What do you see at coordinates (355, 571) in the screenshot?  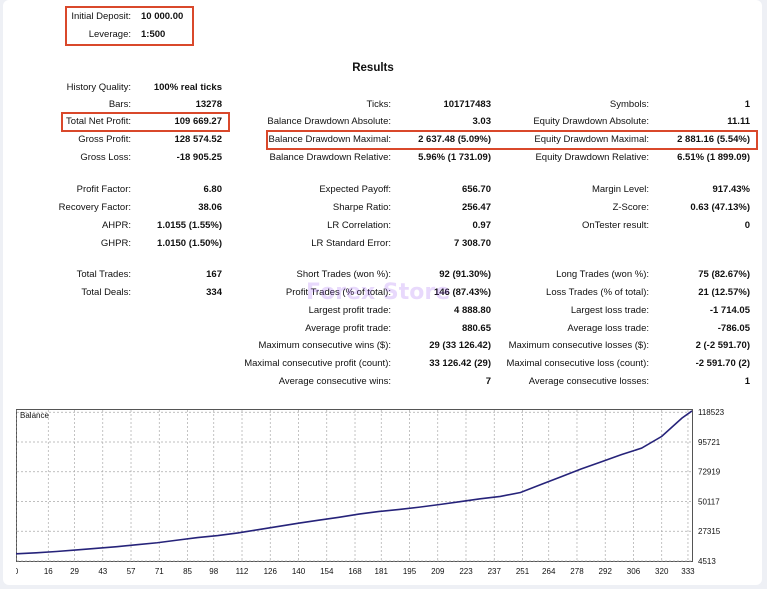 I see `x-tick-label: 168` at bounding box center [355, 571].